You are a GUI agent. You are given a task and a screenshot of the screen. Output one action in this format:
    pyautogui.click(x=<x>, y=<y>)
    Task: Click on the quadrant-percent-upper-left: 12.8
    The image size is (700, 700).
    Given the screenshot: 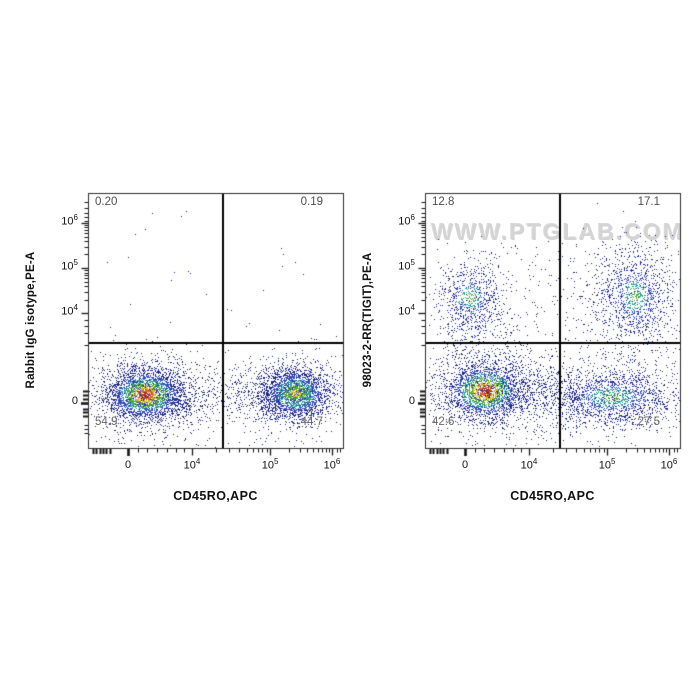 What is the action you would take?
    pyautogui.click(x=443, y=202)
    